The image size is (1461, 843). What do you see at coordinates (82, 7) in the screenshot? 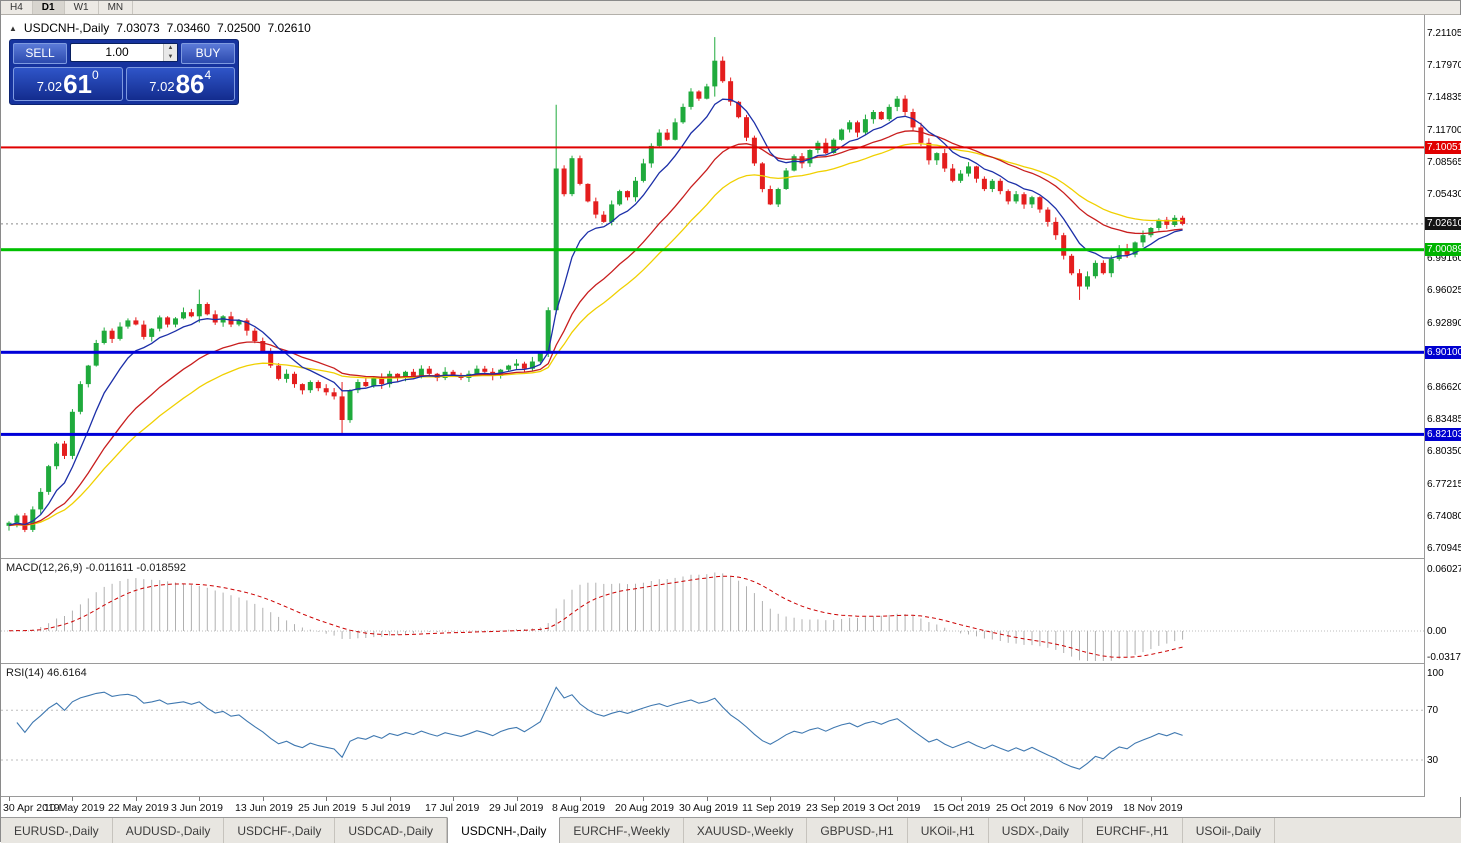
I see `timeframe-button-w1: W1` at bounding box center [82, 7].